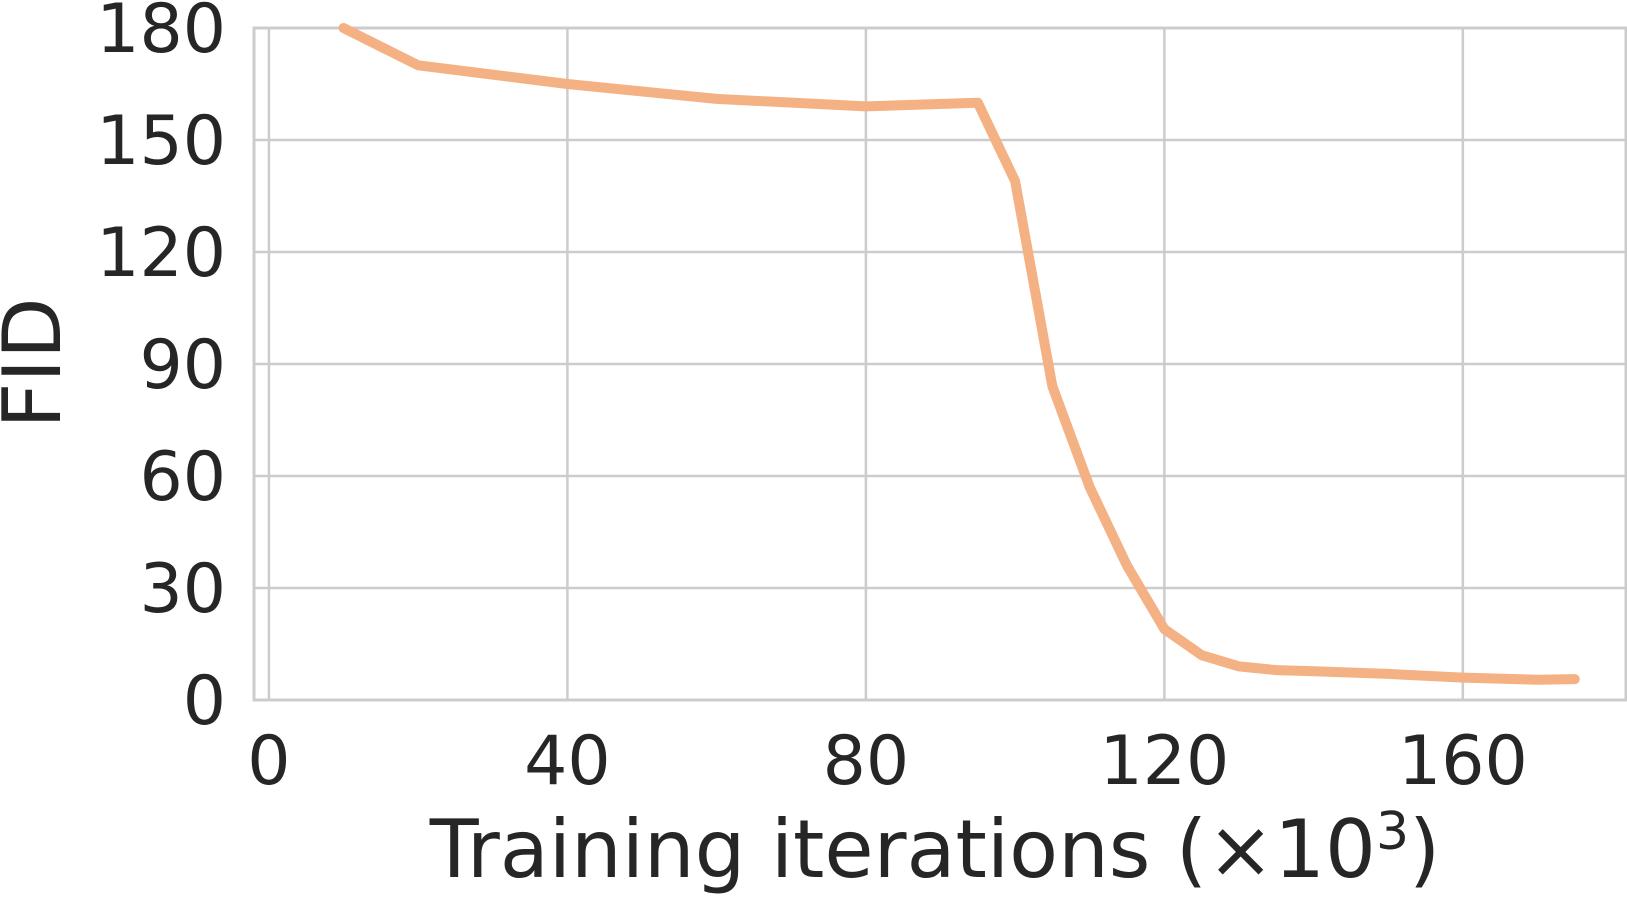 The image size is (1627, 897). What do you see at coordinates (1463, 761) in the screenshot?
I see `x-tick-label: 160` at bounding box center [1463, 761].